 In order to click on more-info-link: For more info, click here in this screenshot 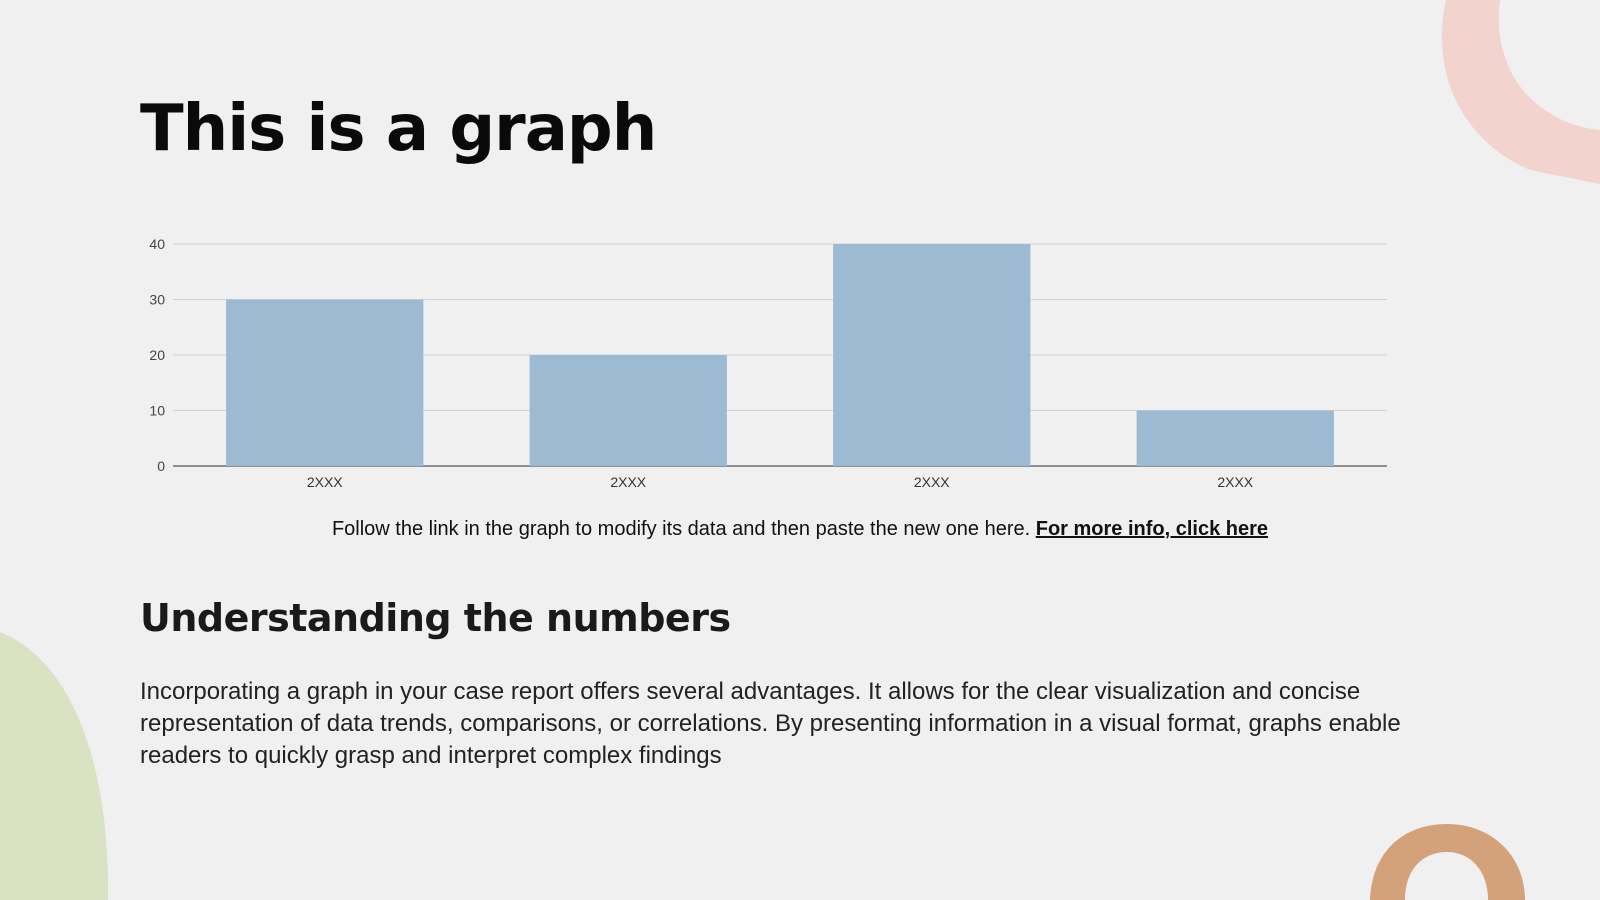, I will do `click(1152, 529)`.